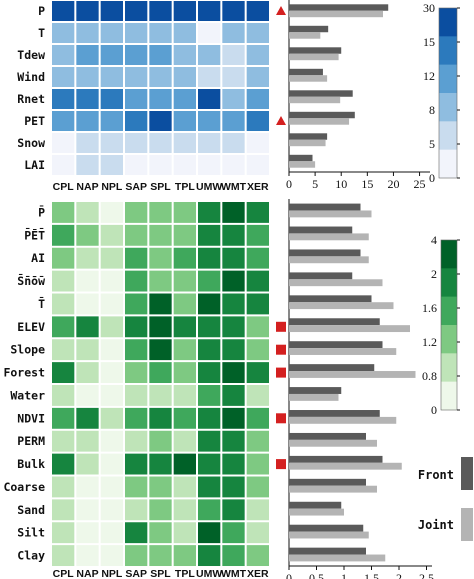 The width and height of the screenshot is (474, 579). I want to click on legend-label-front: Front, so click(436, 475).